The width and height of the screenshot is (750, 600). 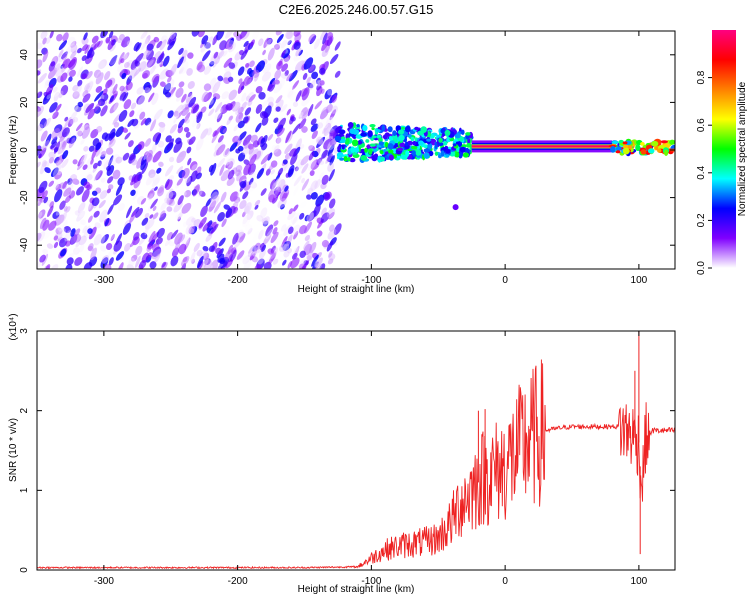 I want to click on snr-xlabel: Height of straight line (km), so click(x=356, y=589).